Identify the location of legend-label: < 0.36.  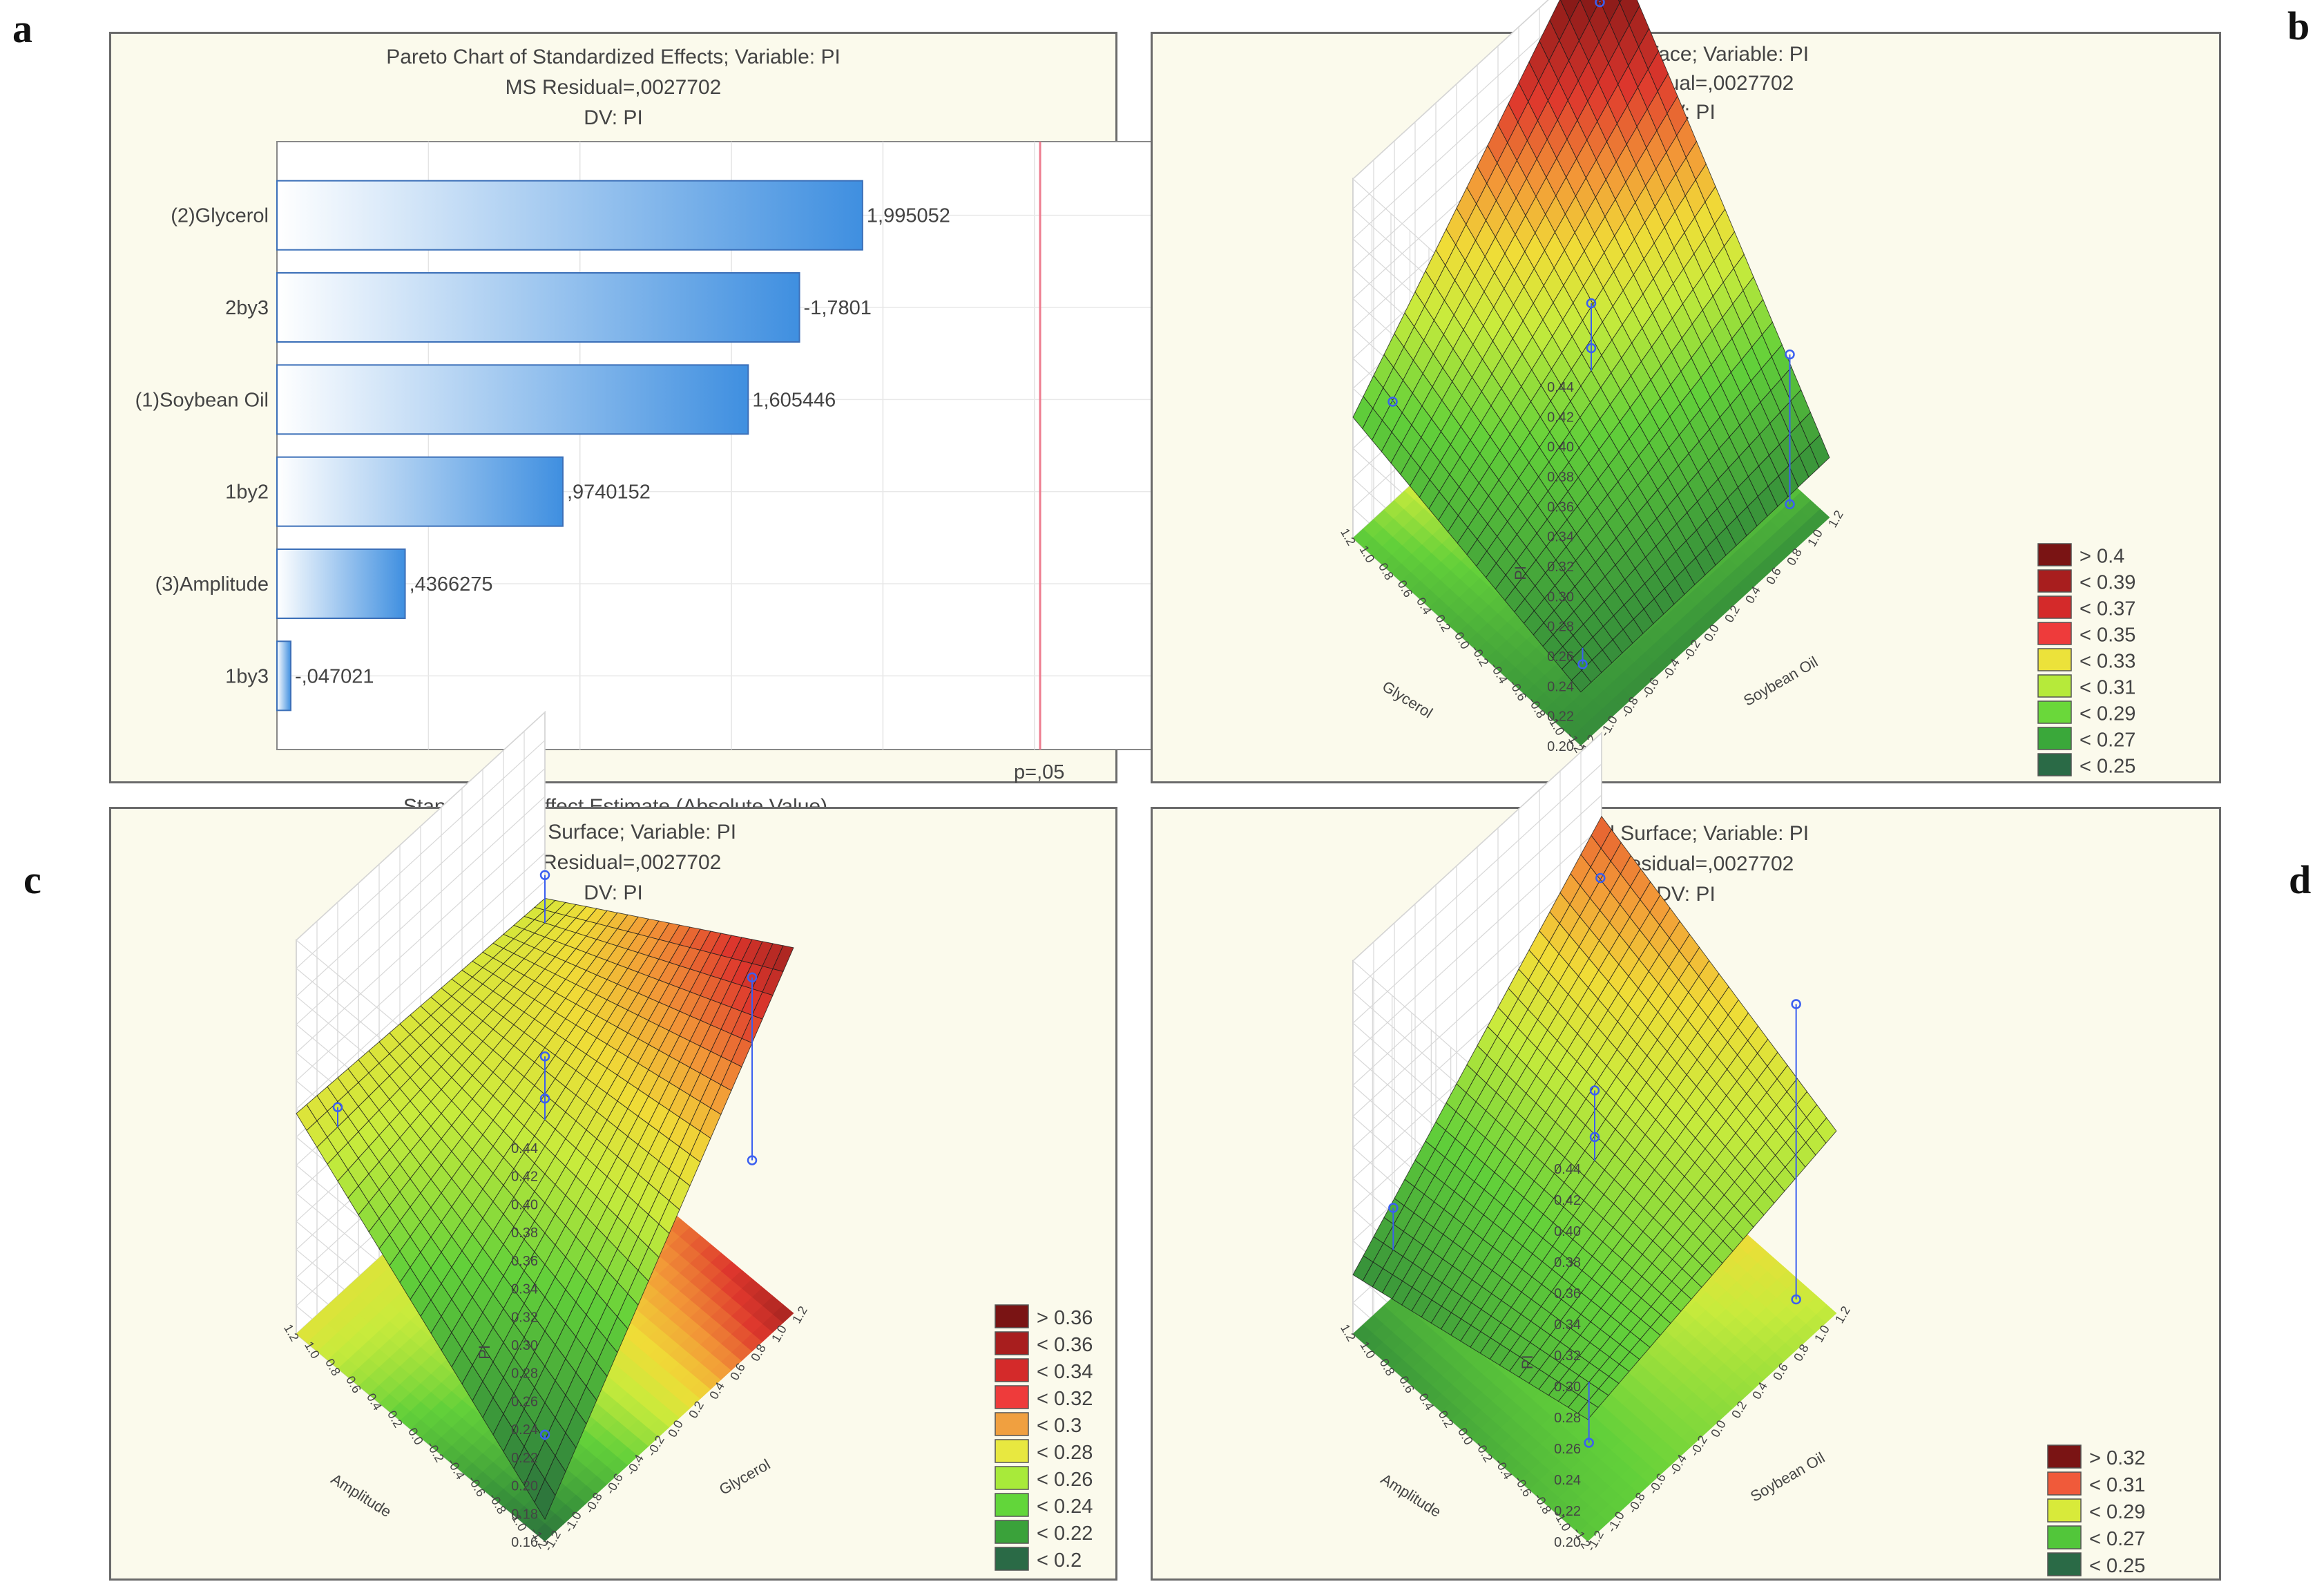
(1065, 1345).